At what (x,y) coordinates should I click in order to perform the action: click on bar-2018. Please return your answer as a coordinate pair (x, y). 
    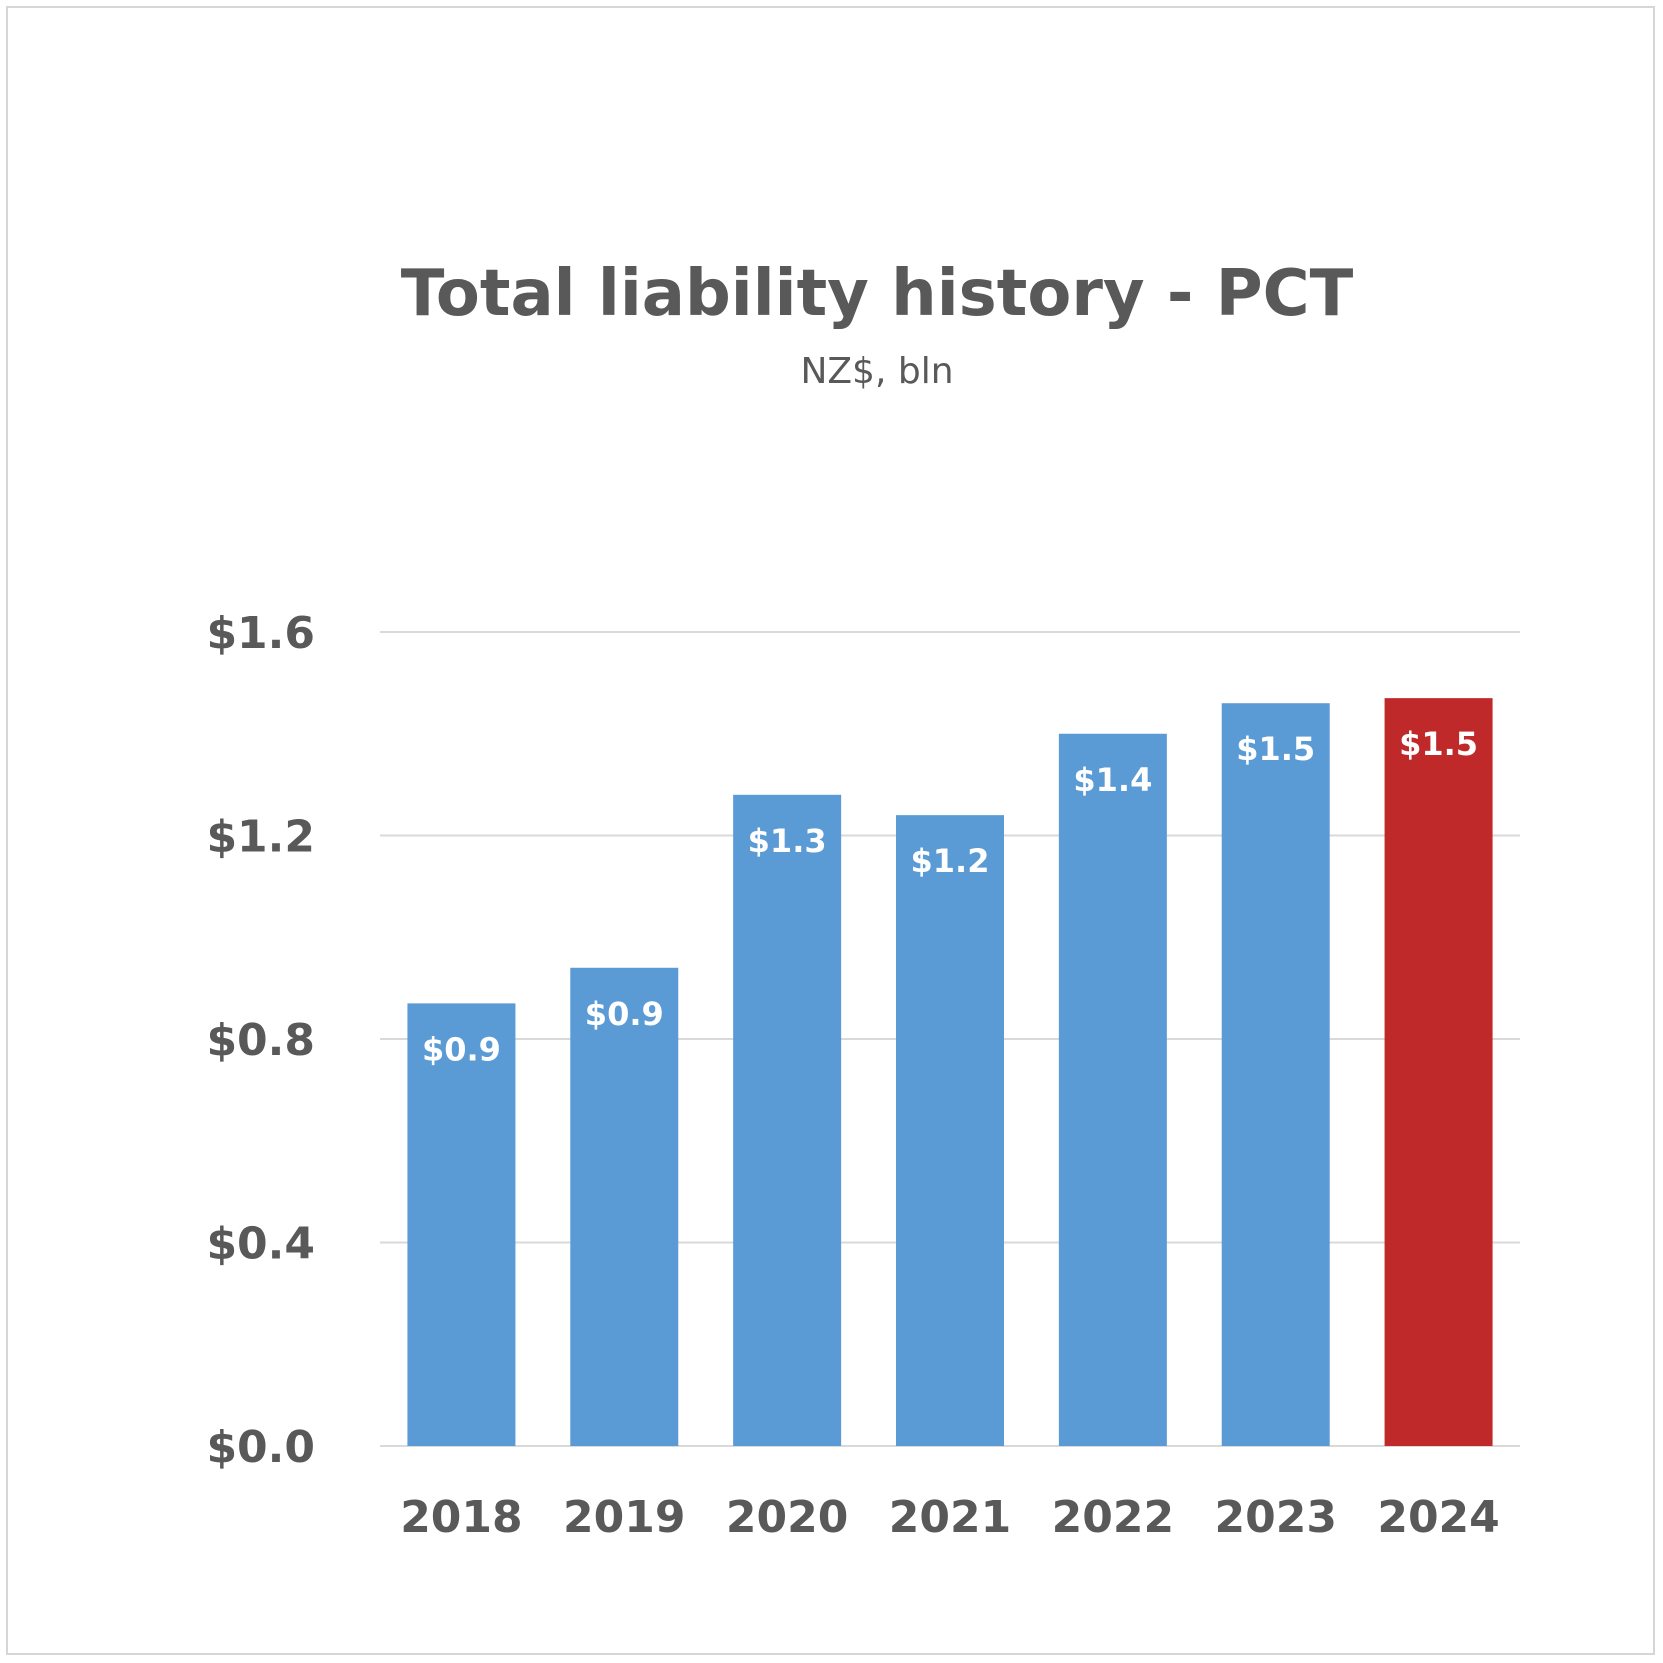
    Looking at the image, I should click on (461, 1224).